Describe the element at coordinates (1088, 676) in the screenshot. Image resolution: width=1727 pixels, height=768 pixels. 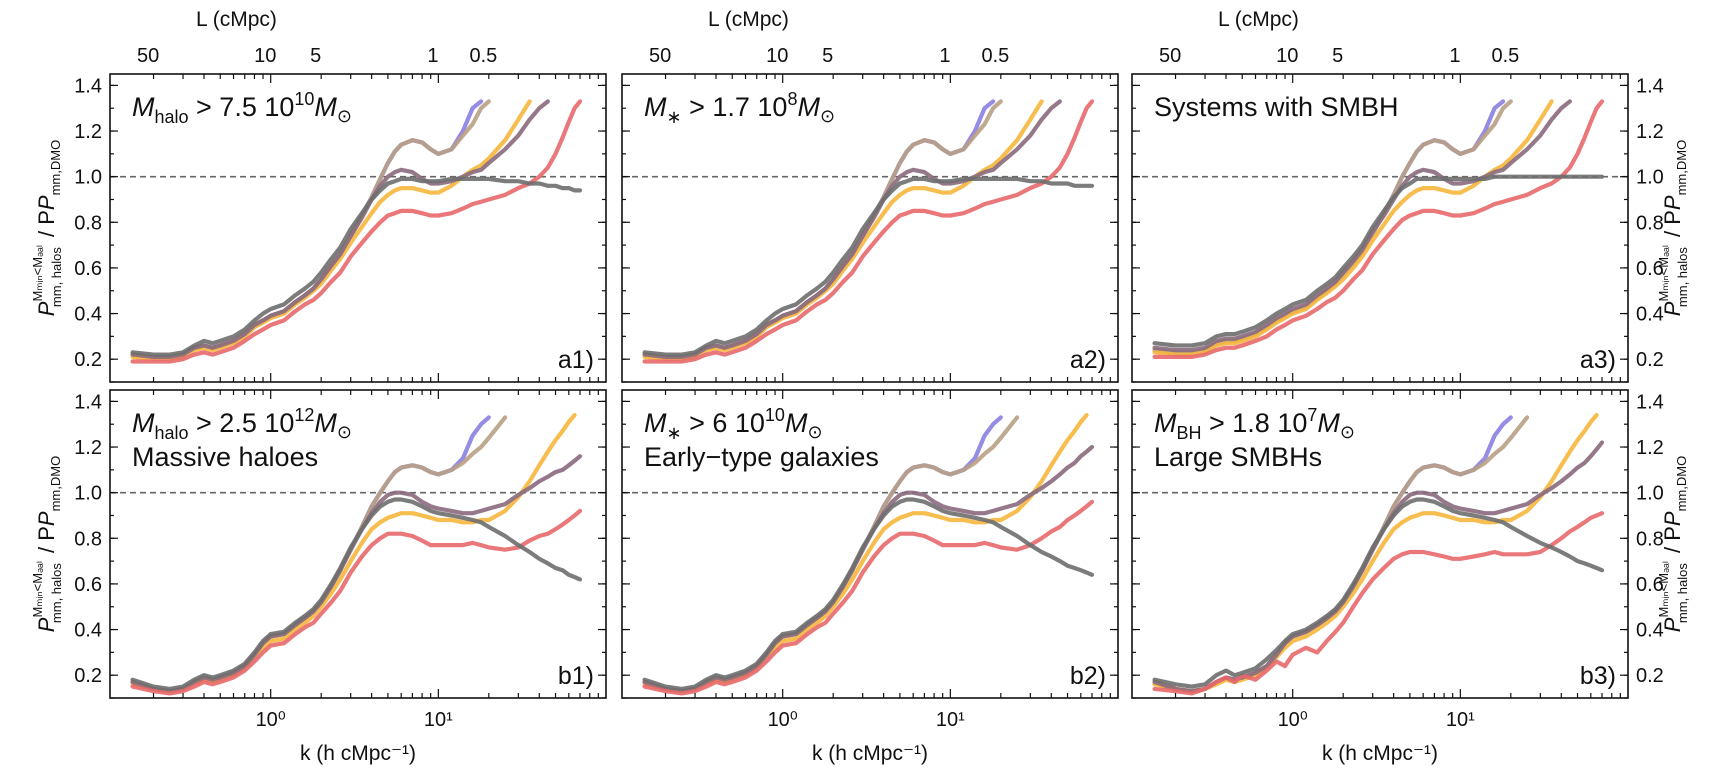
I see `panel-label: b2)` at that location.